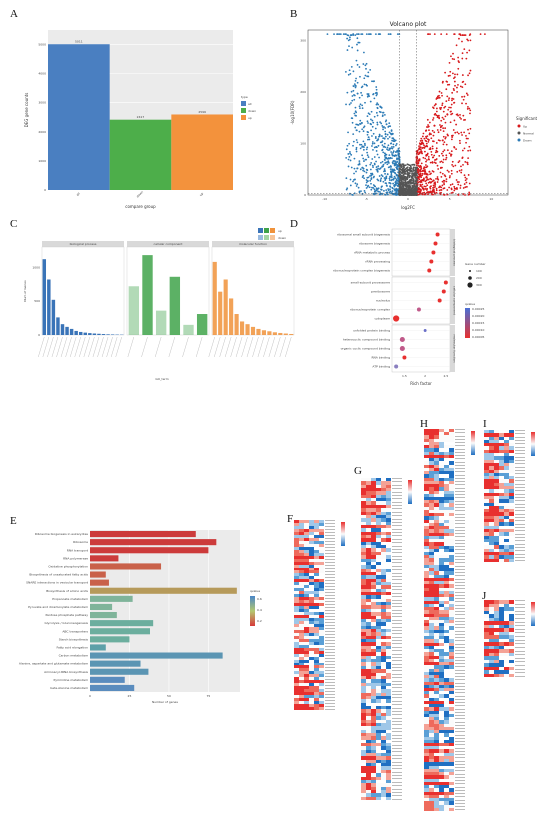 Image resolution: width=550 pixels, height=838 pixels. What do you see at coordinates (37, 301) in the screenshot?
I see `y-tick-label: 500` at bounding box center [37, 301].